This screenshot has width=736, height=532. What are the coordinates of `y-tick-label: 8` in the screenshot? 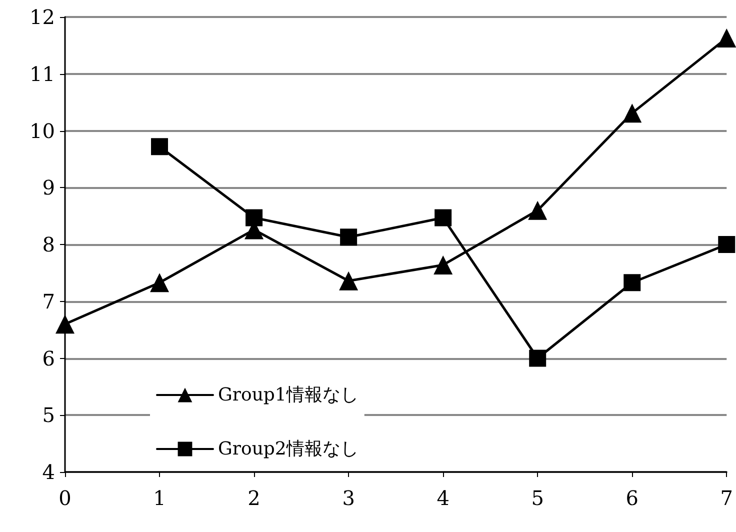 It's located at (48, 244).